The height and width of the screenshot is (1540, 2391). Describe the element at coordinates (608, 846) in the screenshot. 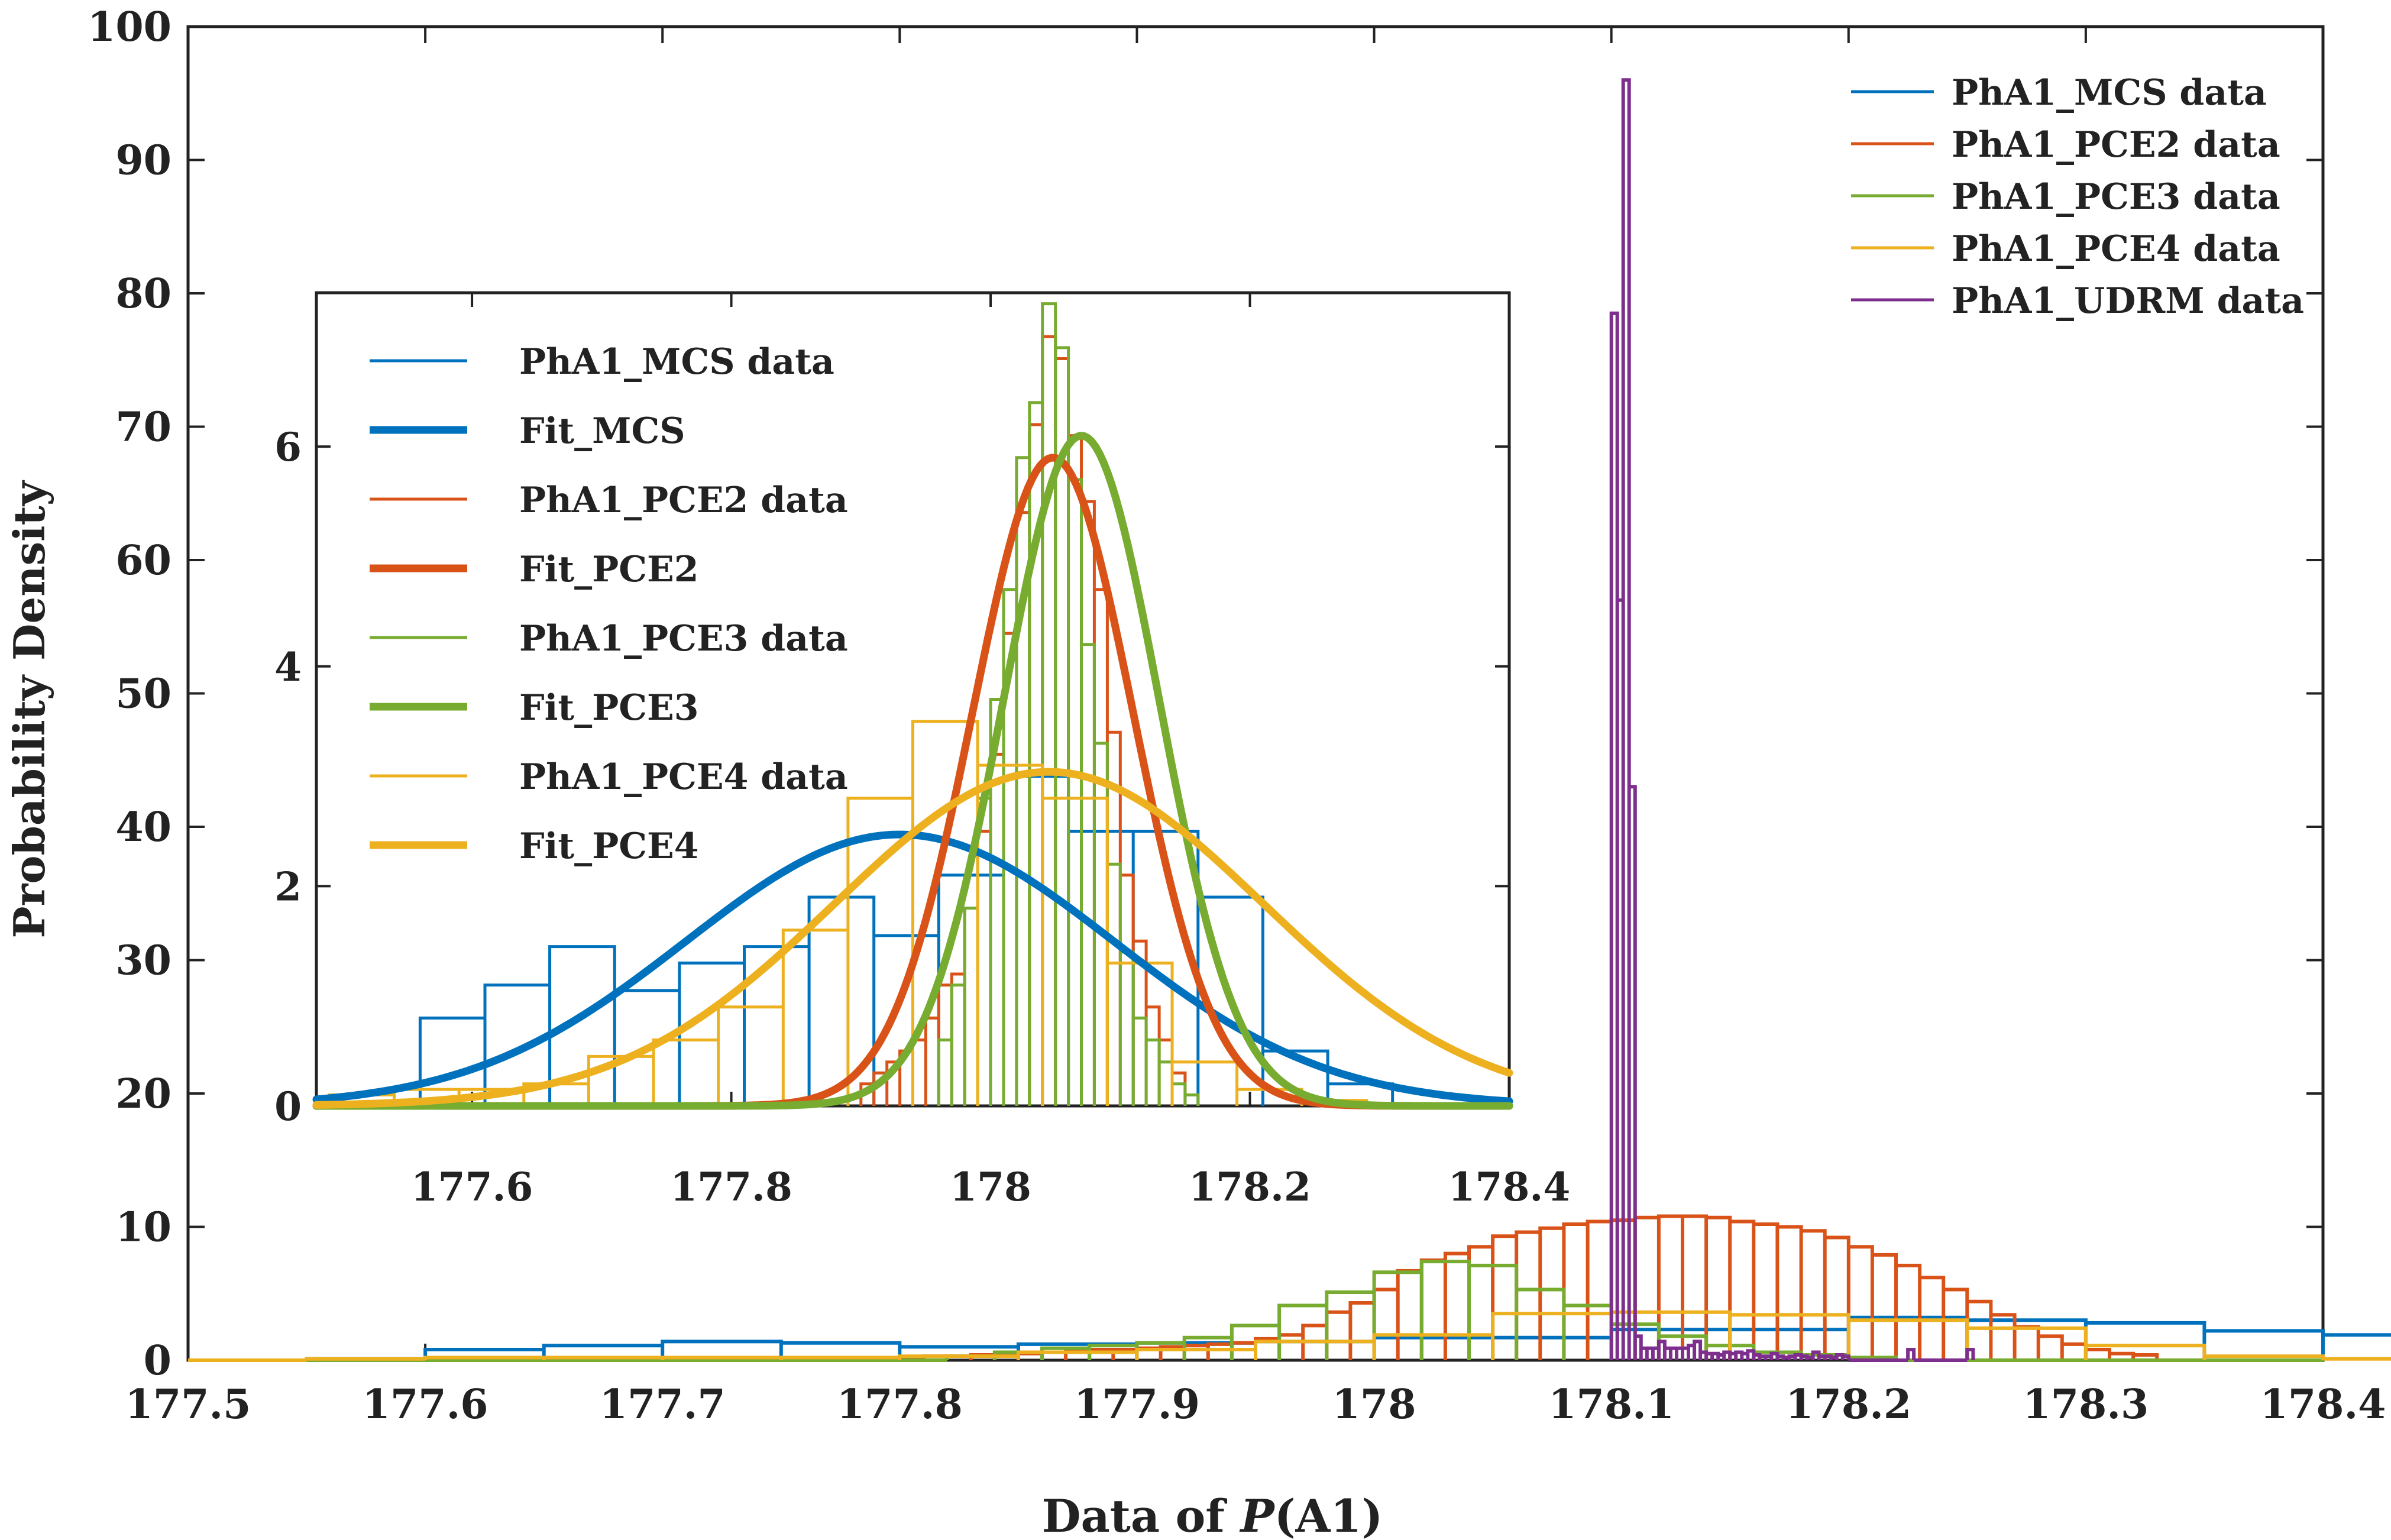

I see `inset-legend-label-fit-pce4: Fit_PCE4` at that location.